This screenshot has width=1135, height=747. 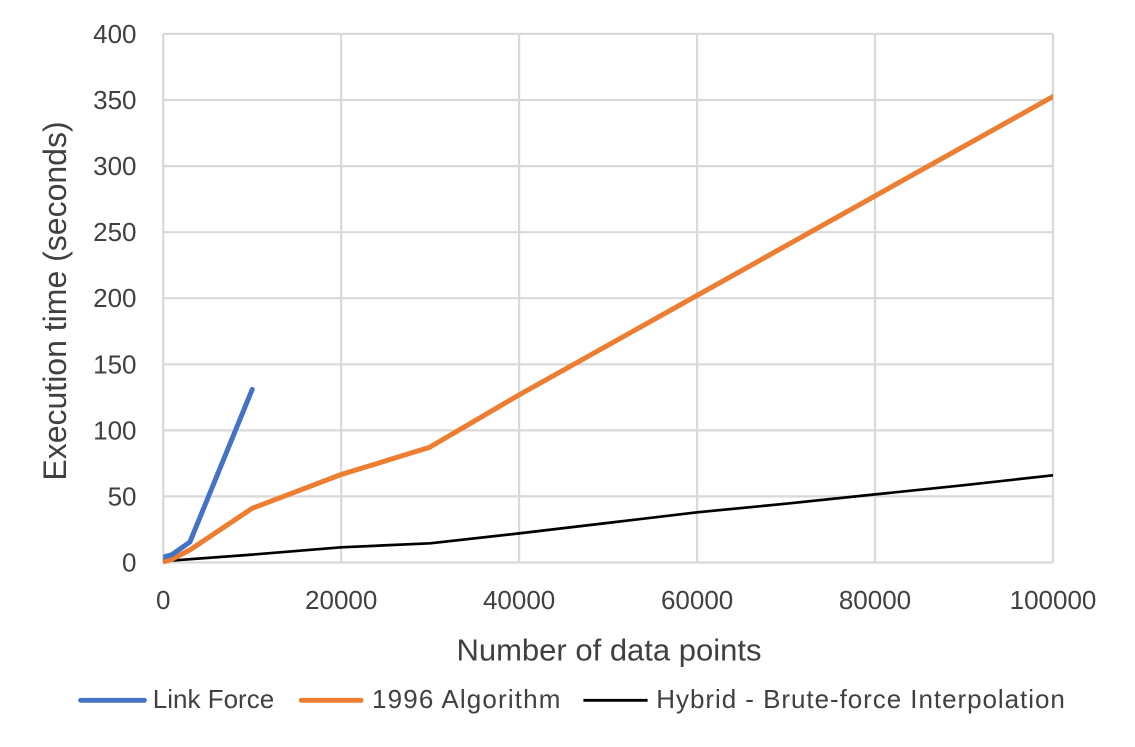 What do you see at coordinates (213, 699) in the screenshot?
I see `svg-text: Link Force` at bounding box center [213, 699].